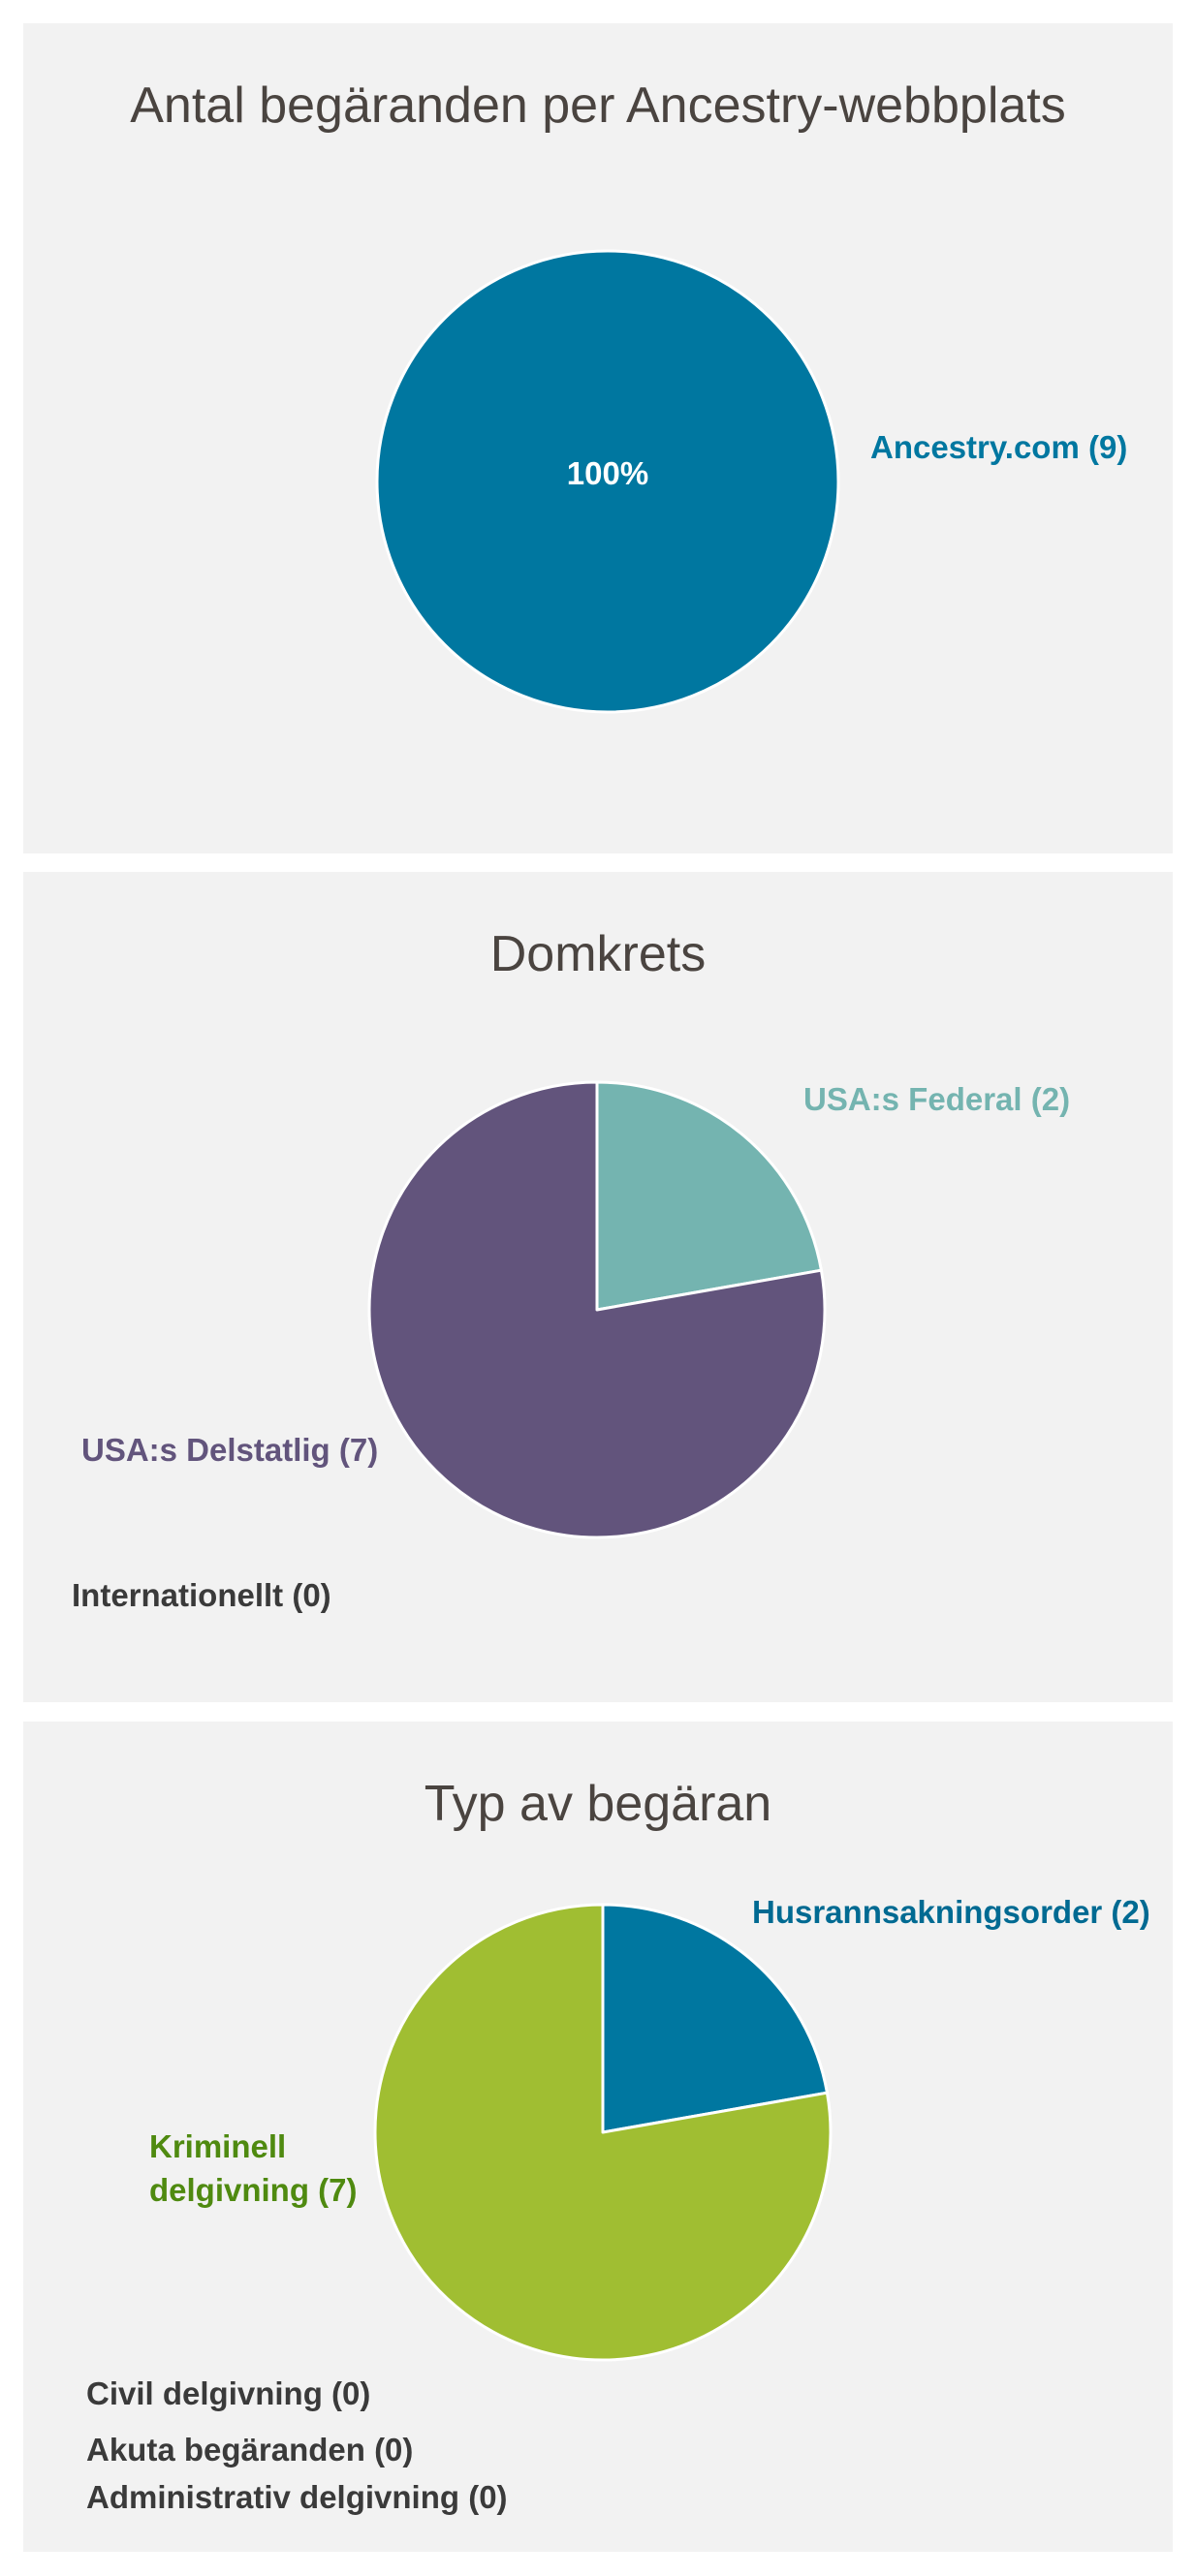 This screenshot has height=2576, width=1195. Describe the element at coordinates (709, 1196) in the screenshot. I see `pie-slice-federal` at that location.